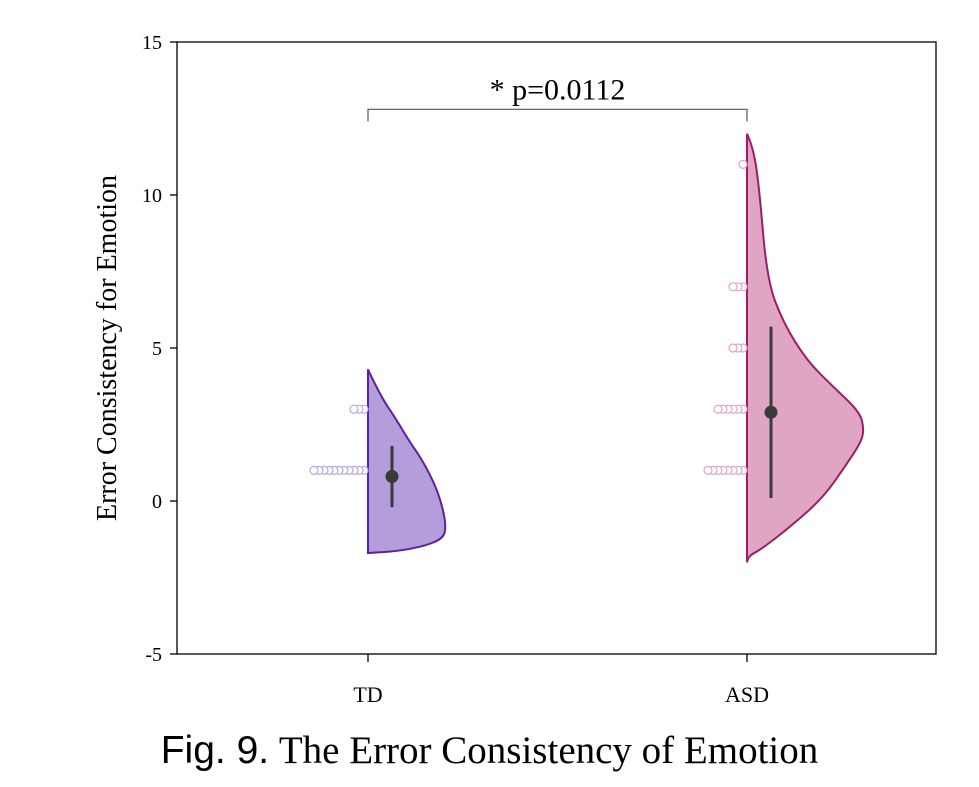 The height and width of the screenshot is (787, 979). What do you see at coordinates (107, 348) in the screenshot?
I see `y-axis-label: Error Consistency for Emotion` at bounding box center [107, 348].